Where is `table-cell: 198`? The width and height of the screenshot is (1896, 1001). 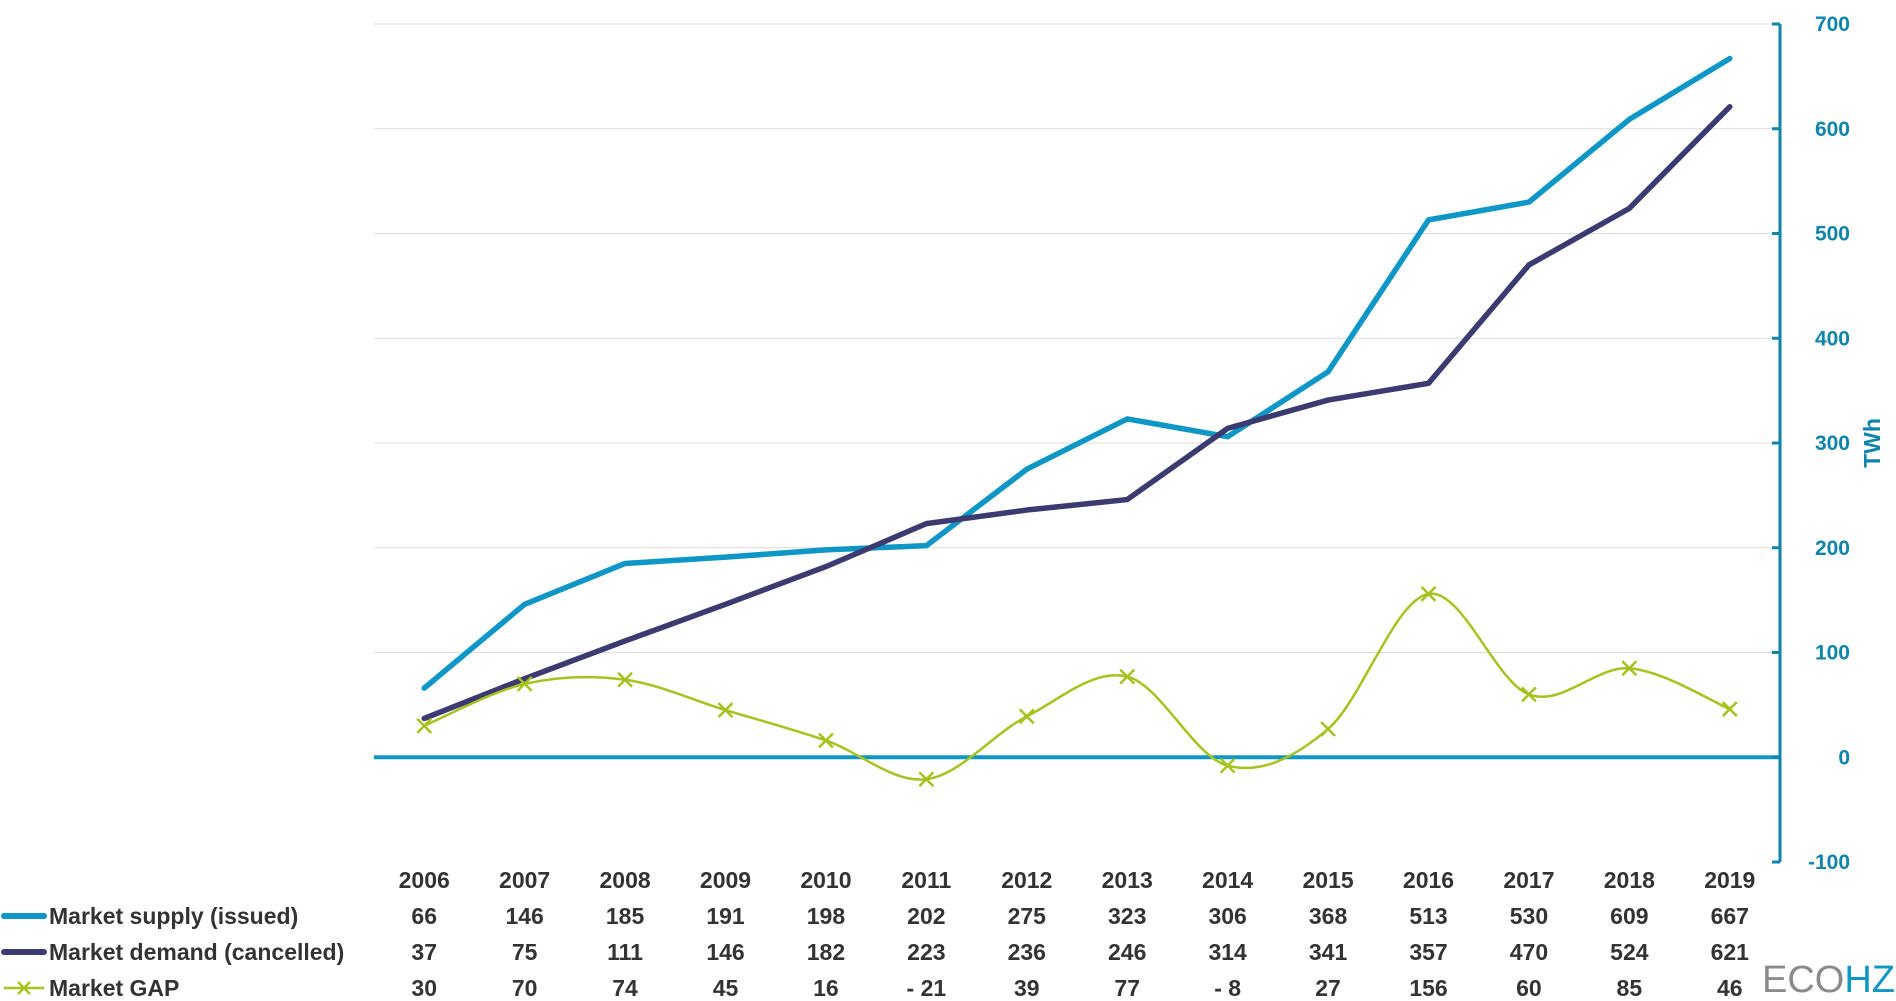 table-cell: 198 is located at coordinates (826, 916).